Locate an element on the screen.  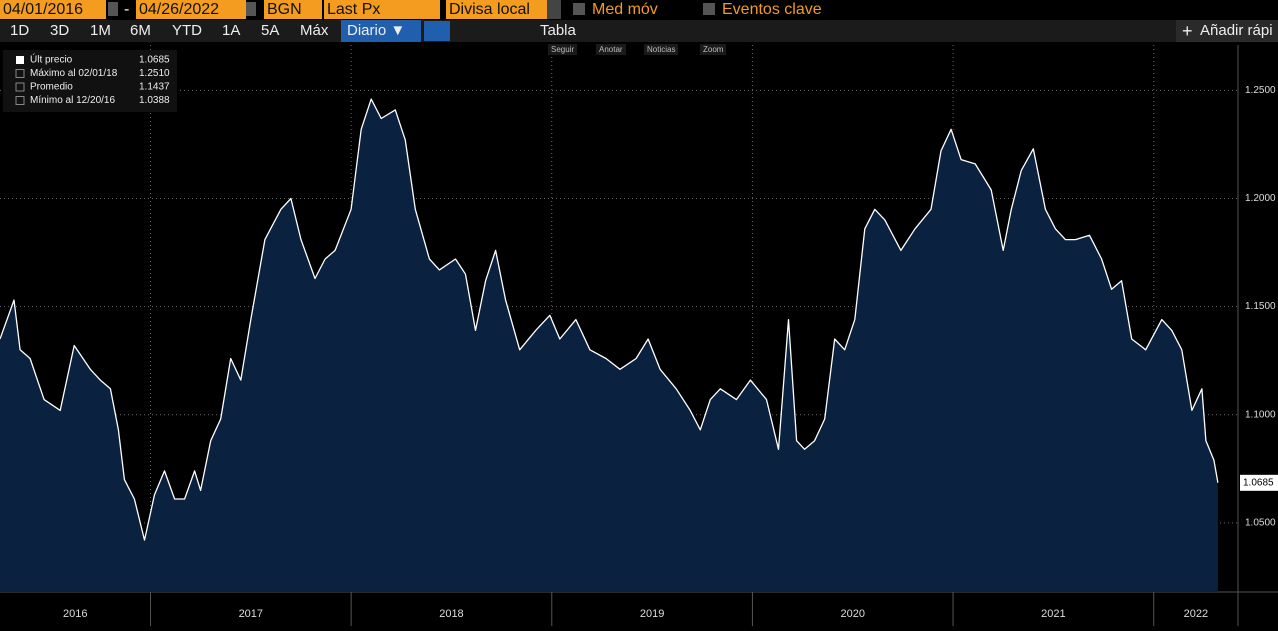
chart-tool: Noticias is located at coordinates (661, 49).